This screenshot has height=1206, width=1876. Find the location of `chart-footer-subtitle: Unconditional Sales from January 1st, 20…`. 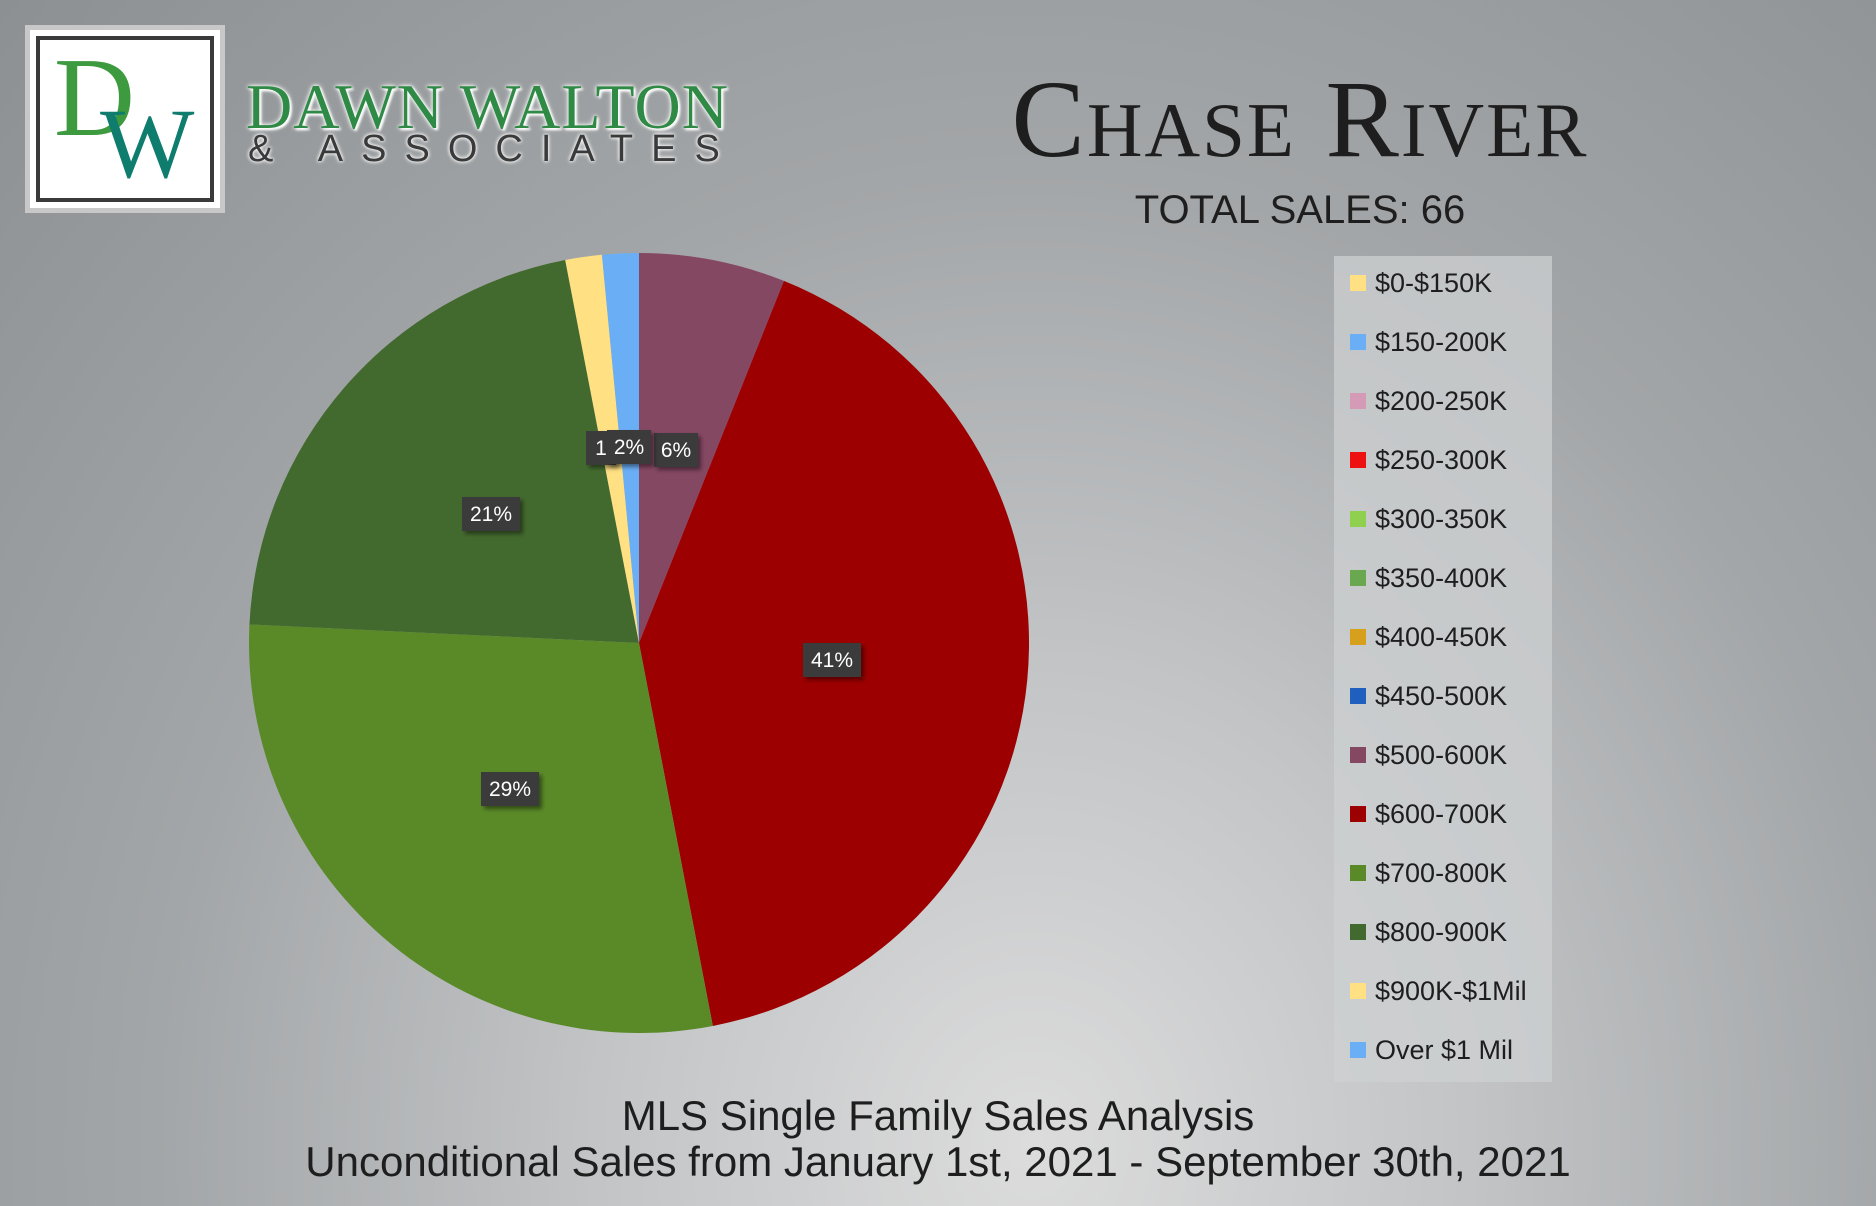

chart-footer-subtitle: Unconditional Sales from January 1st, 20… is located at coordinates (938, 1161).